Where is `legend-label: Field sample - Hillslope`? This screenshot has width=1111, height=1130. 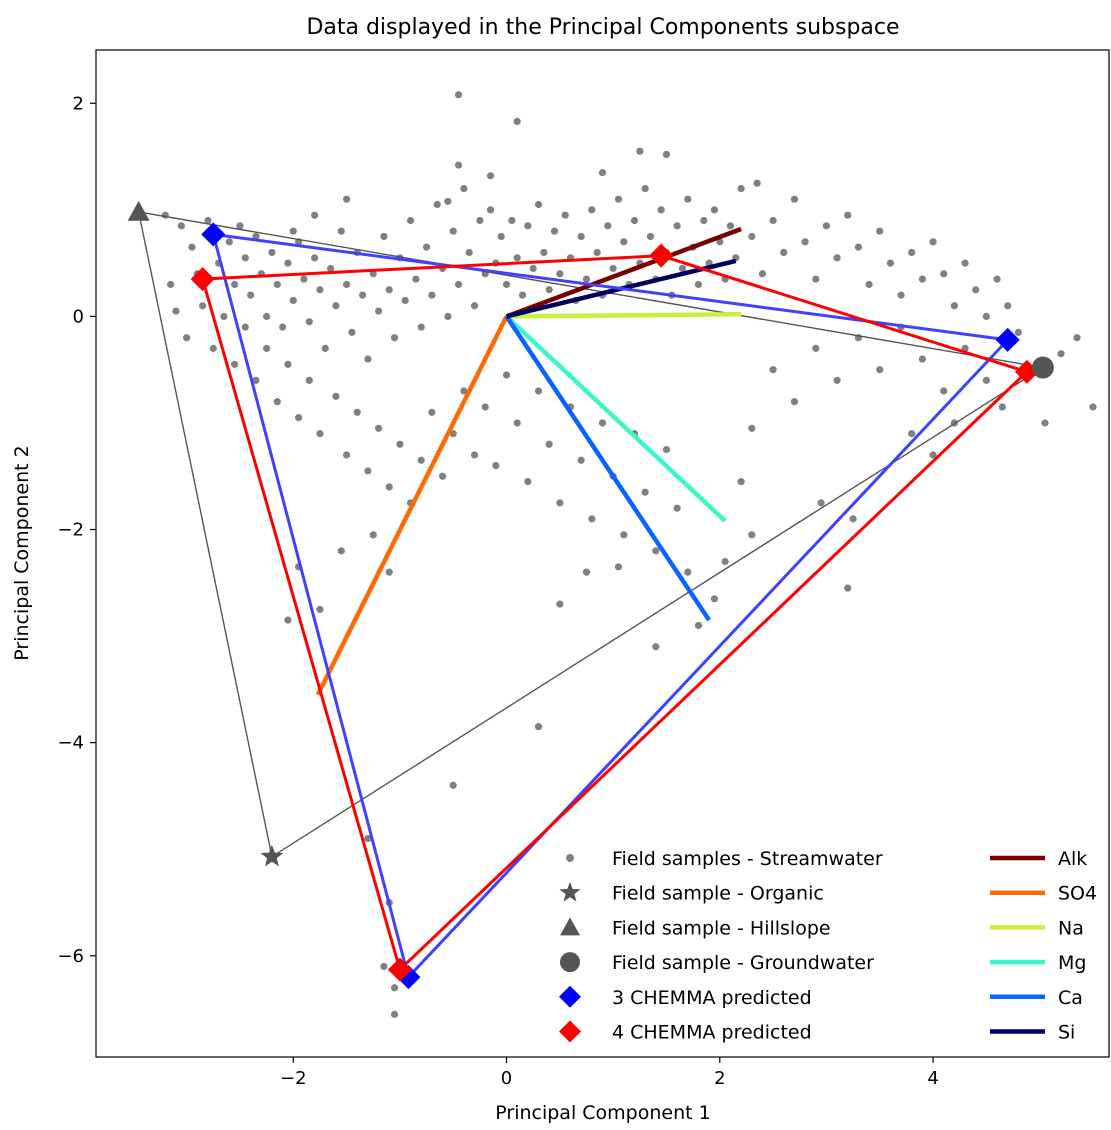
legend-label: Field sample - Hillslope is located at coordinates (721, 928).